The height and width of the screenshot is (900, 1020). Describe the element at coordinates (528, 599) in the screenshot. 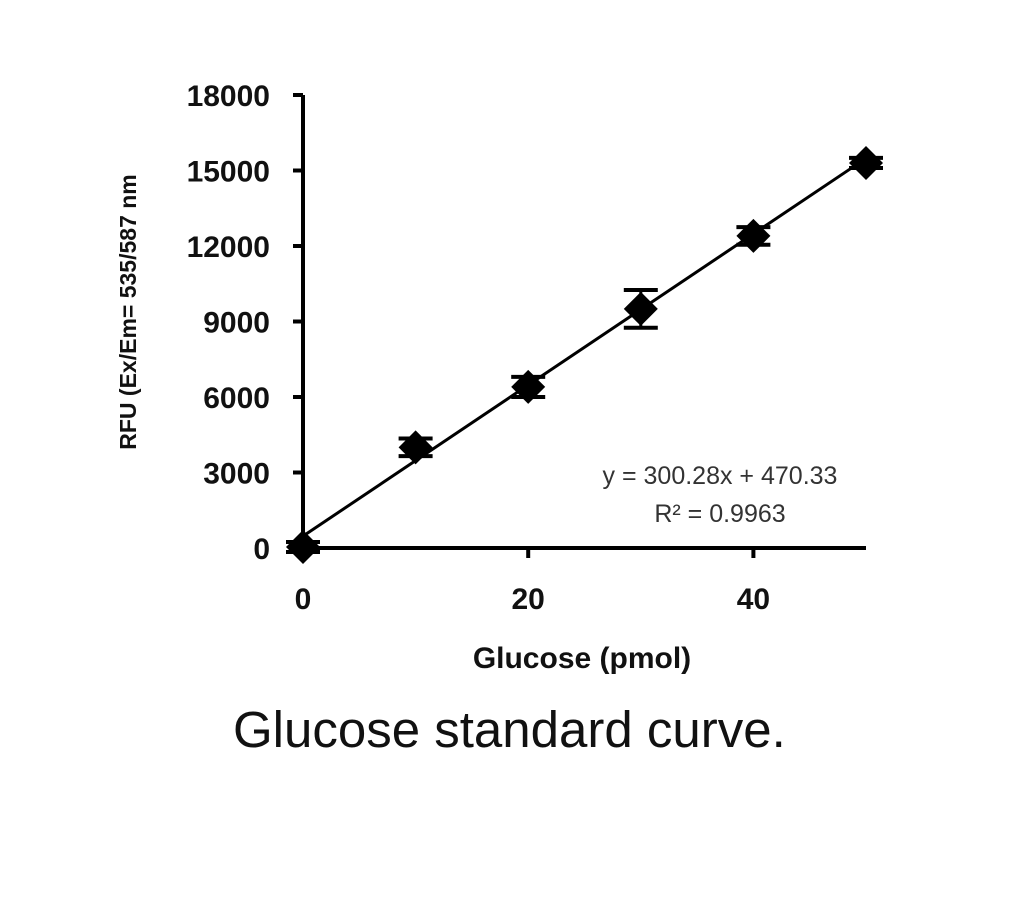

I see `x-tick-label: 20` at that location.